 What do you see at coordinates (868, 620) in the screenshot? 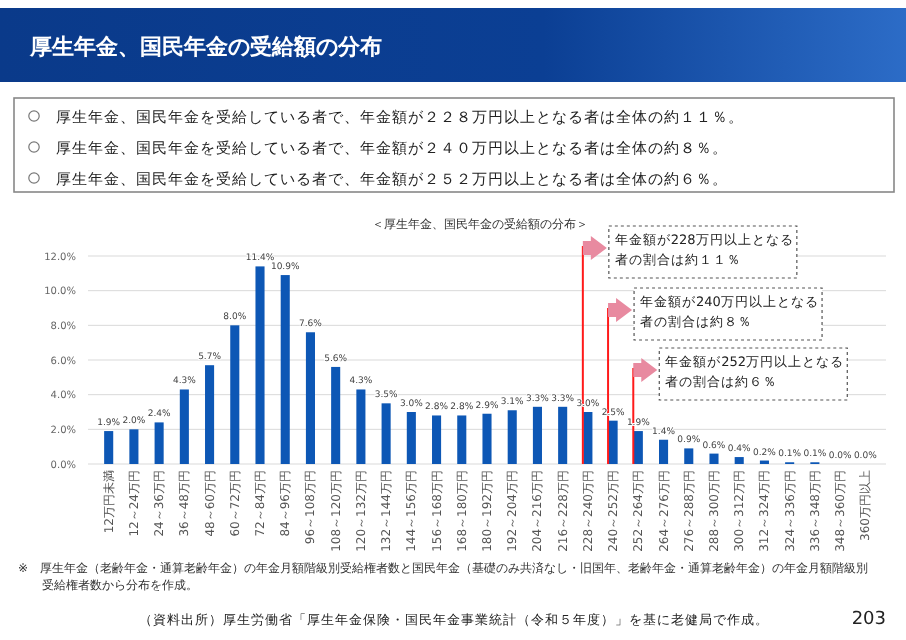
I see `text: 203` at bounding box center [868, 620].